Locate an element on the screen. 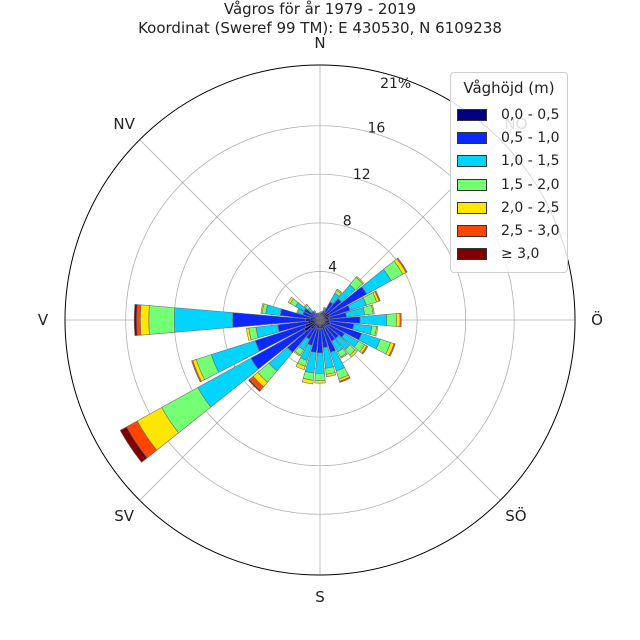  direction-label: SÖ is located at coordinates (515, 515).